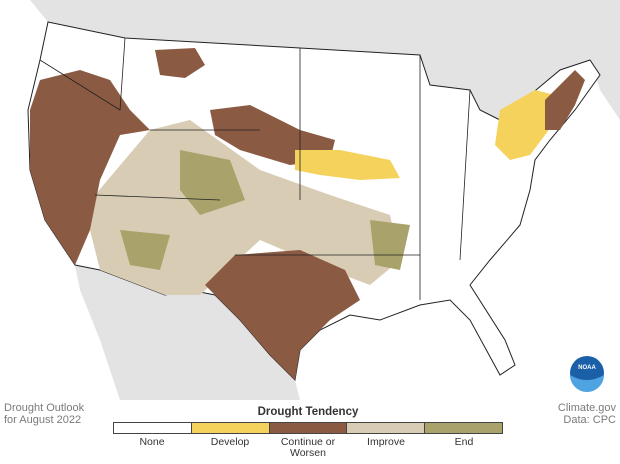 This screenshot has width=620, height=464. I want to click on develop-northeast, so click(527, 125).